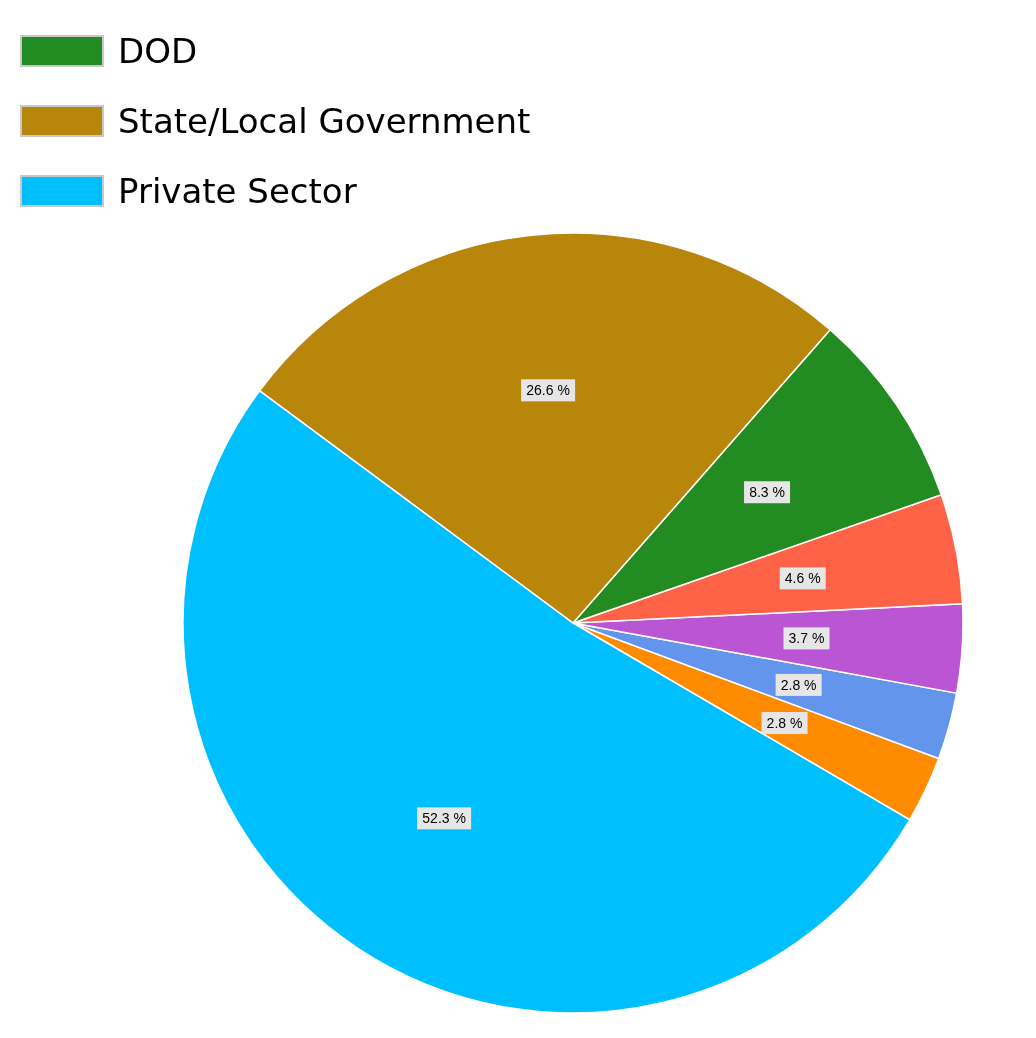 The image size is (1036, 1038). I want to click on data-label: 3.7 %, so click(806, 638).